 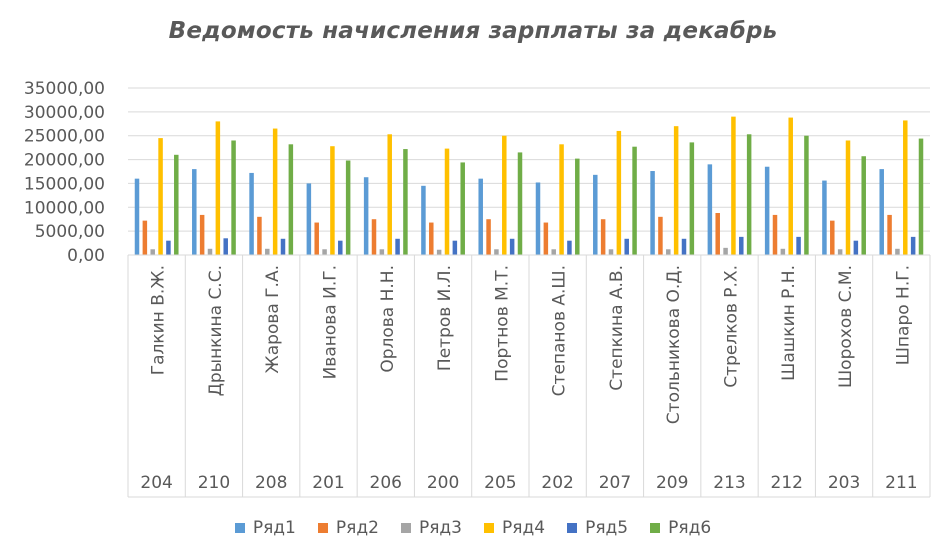 What do you see at coordinates (502, 323) in the screenshot?
I see `x-category-label: Портнов М.Т.` at bounding box center [502, 323].